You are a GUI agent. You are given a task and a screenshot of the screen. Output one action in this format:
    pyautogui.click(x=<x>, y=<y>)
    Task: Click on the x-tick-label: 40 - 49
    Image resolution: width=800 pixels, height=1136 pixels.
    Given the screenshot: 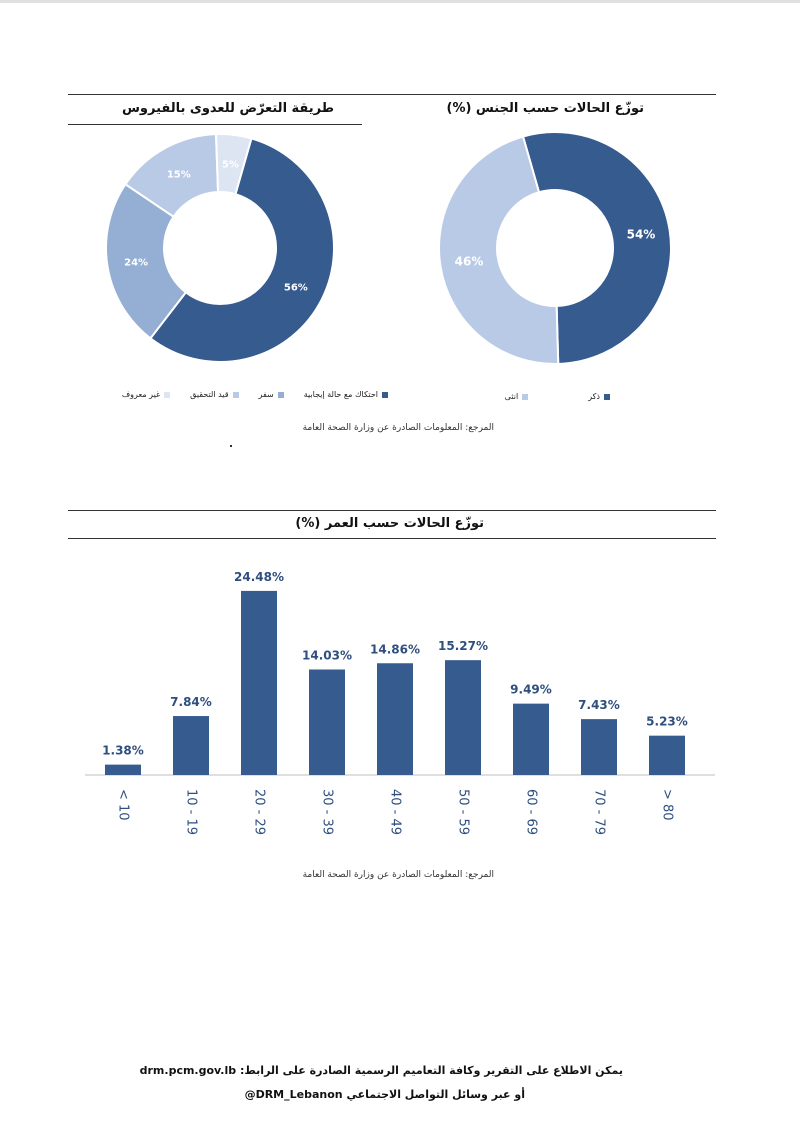 What is the action you would take?
    pyautogui.click(x=395, y=812)
    